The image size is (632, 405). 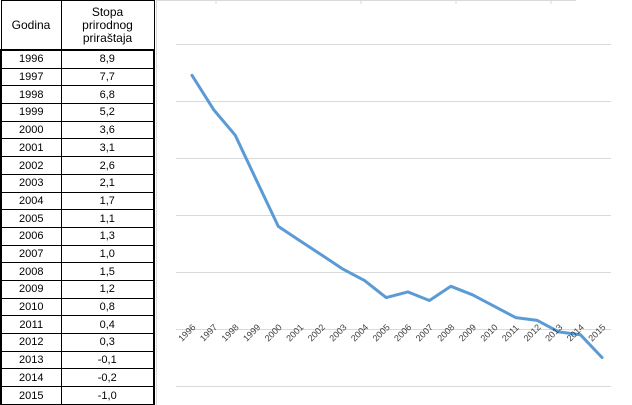 I want to click on x-tick-label: 2005, so click(x=381, y=332).